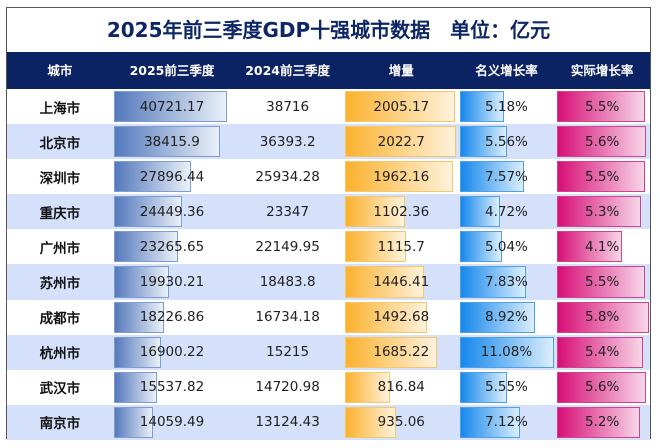  I want to click on gdp-2024-cell: 22149.95, so click(287, 246).